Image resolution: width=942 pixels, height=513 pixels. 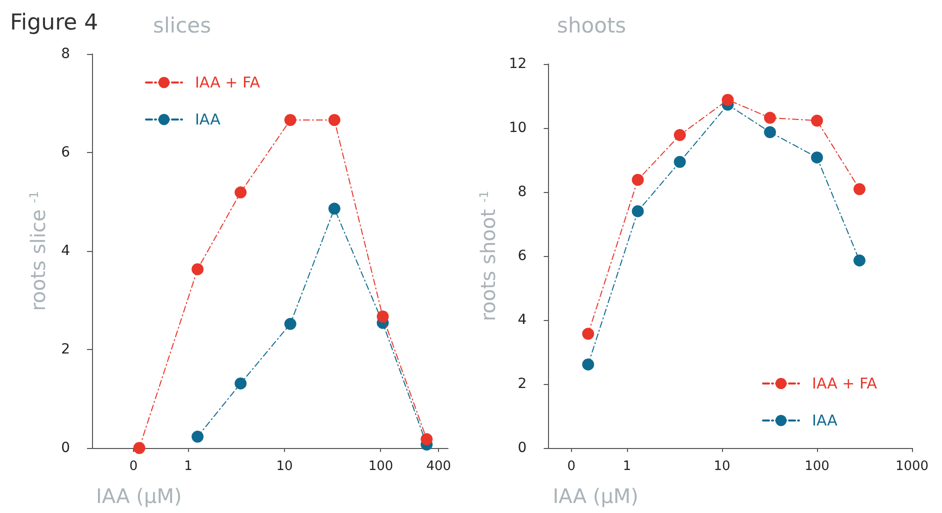 I want to click on chart-title: shoots, so click(x=591, y=26).